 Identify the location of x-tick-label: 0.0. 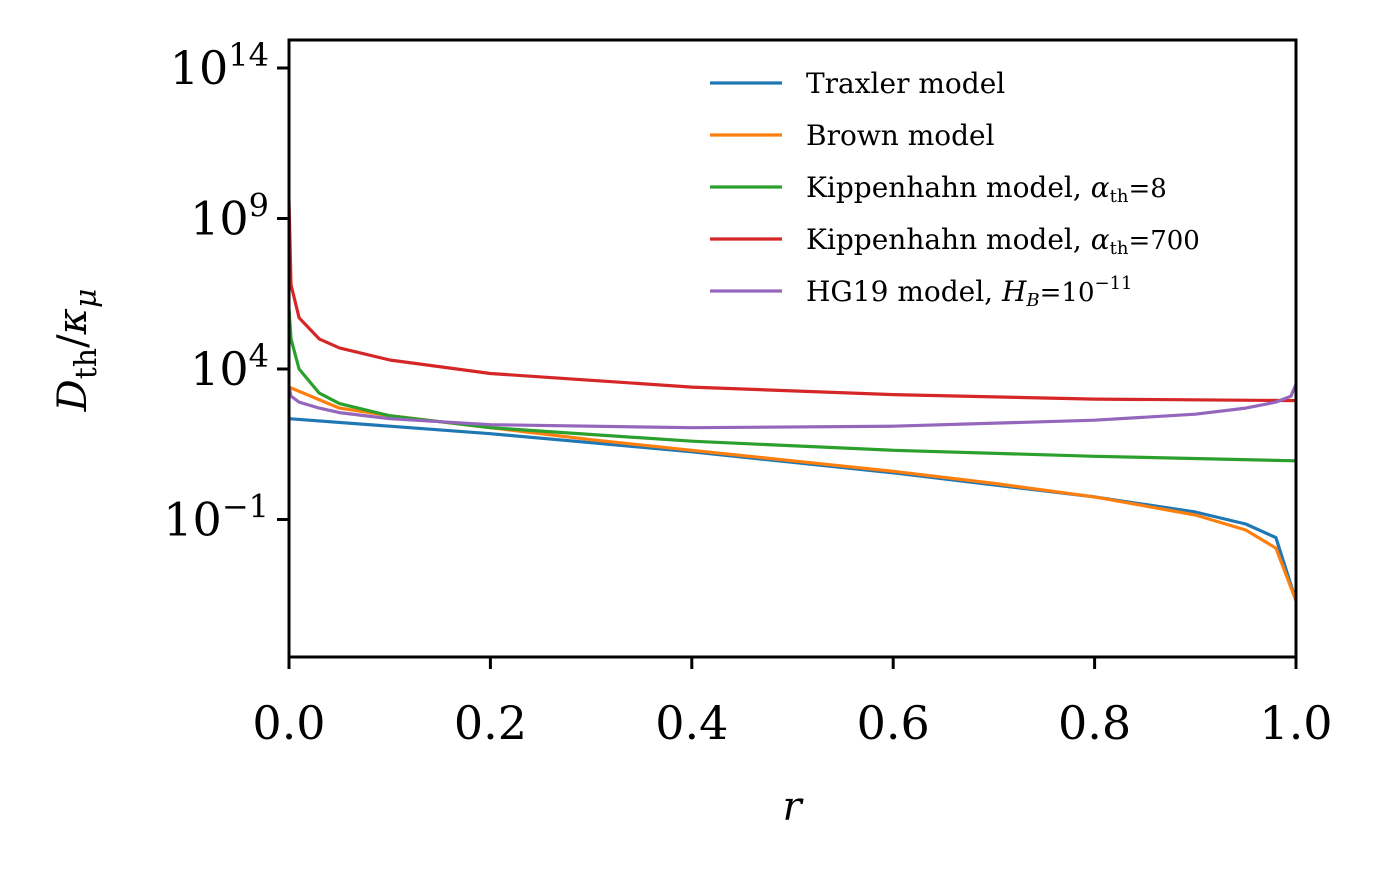
(288, 723).